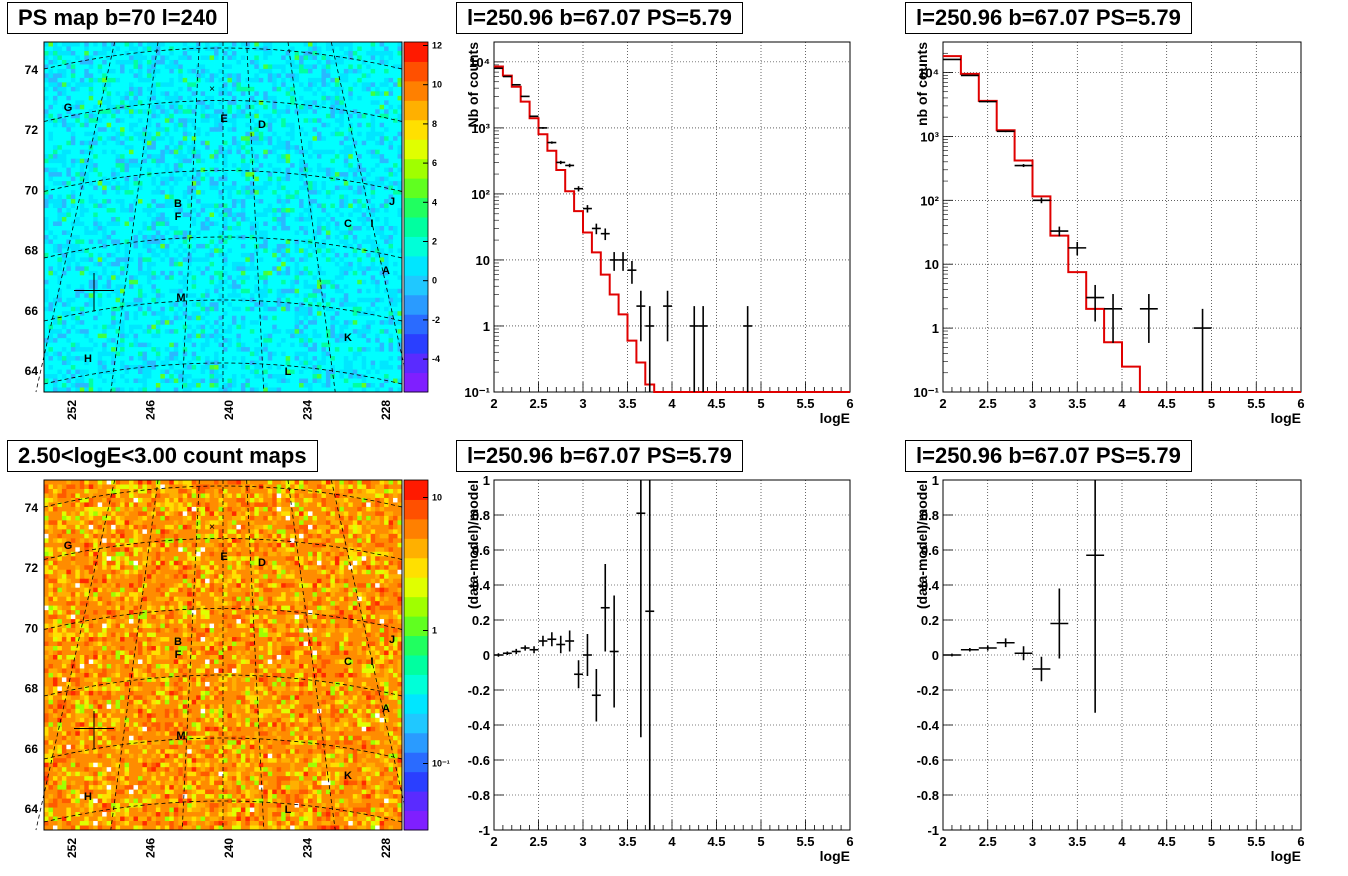  What do you see at coordinates (386, 709) in the screenshot?
I see `bottom-source-label-a: A` at bounding box center [386, 709].